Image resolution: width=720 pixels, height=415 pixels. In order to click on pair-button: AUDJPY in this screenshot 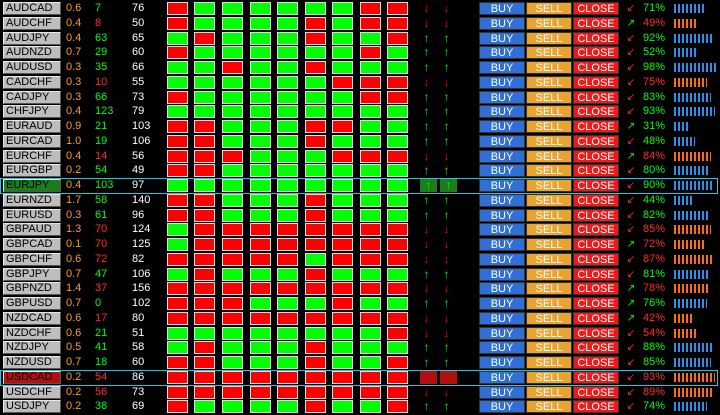, I will do `click(32, 38)`.